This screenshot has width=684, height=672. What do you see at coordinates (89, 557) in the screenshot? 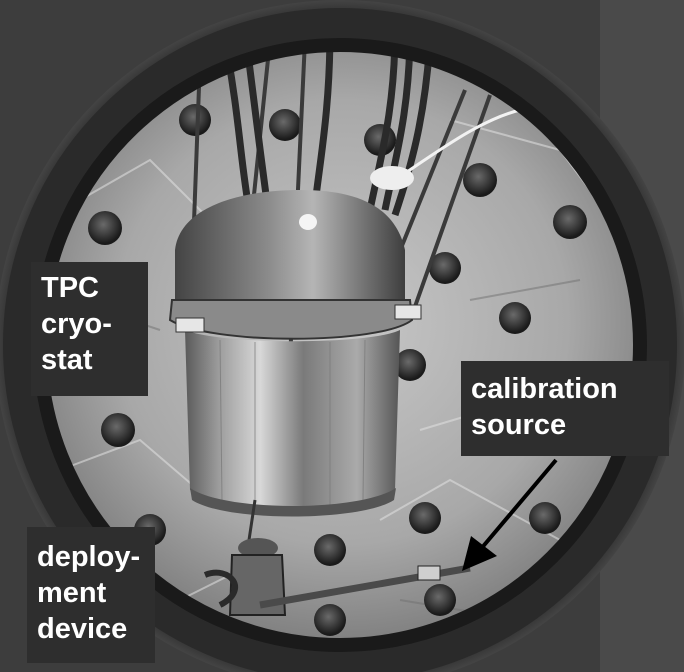
I see `deployment-label-line-1: deploy-` at bounding box center [89, 557].